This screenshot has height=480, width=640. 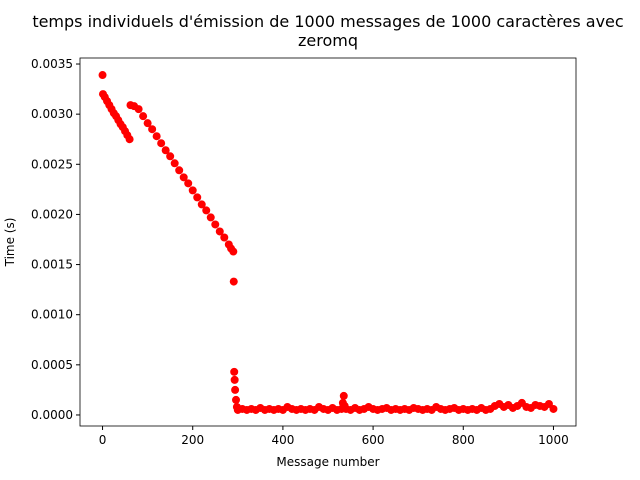 What do you see at coordinates (192, 440) in the screenshot?
I see `x-tick-label: 200` at bounding box center [192, 440].